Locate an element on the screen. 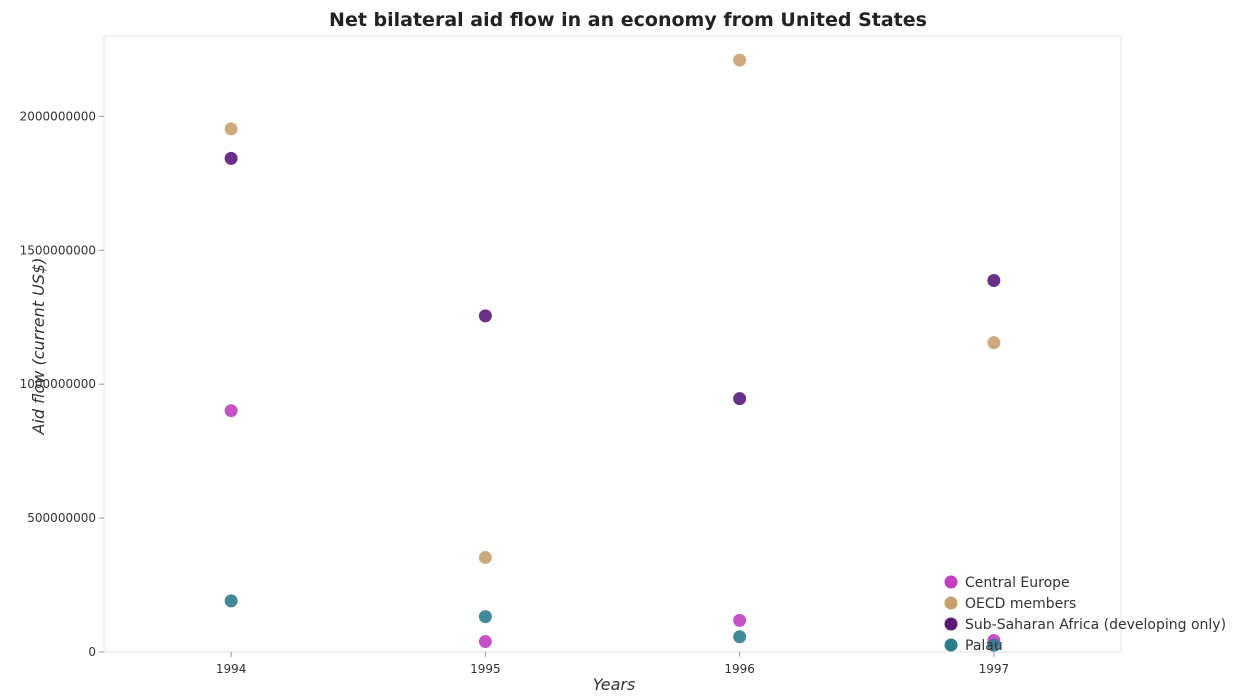 The width and height of the screenshot is (1257, 700). legend-label: Palau is located at coordinates (984, 646).